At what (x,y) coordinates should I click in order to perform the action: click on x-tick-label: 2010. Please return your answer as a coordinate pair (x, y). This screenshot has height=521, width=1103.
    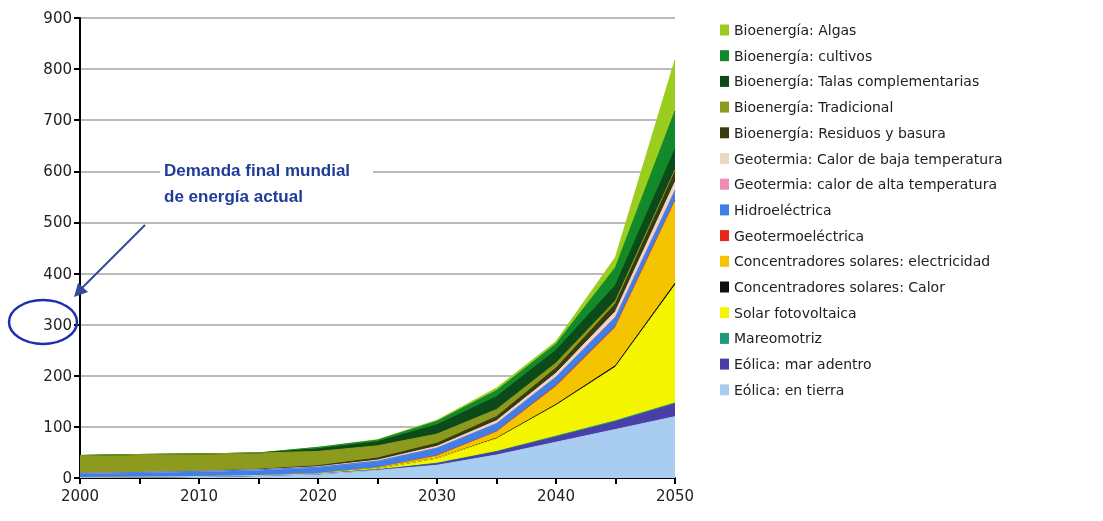
    Looking at the image, I should click on (199, 495).